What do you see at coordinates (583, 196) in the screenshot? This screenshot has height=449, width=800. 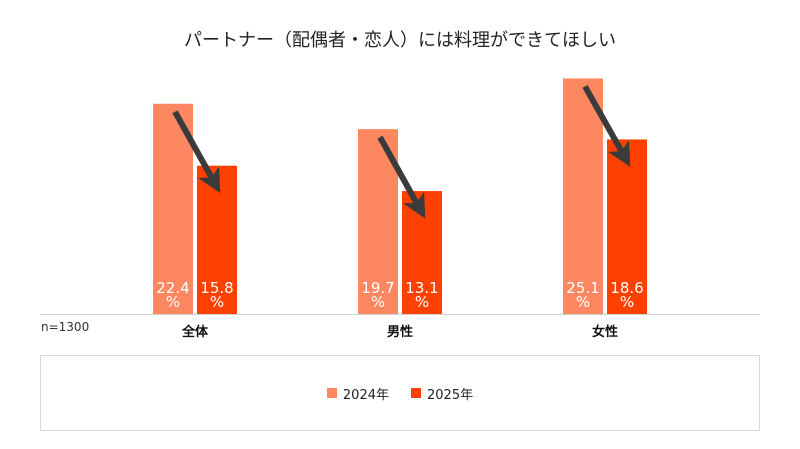 I see `bar-female-2024` at bounding box center [583, 196].